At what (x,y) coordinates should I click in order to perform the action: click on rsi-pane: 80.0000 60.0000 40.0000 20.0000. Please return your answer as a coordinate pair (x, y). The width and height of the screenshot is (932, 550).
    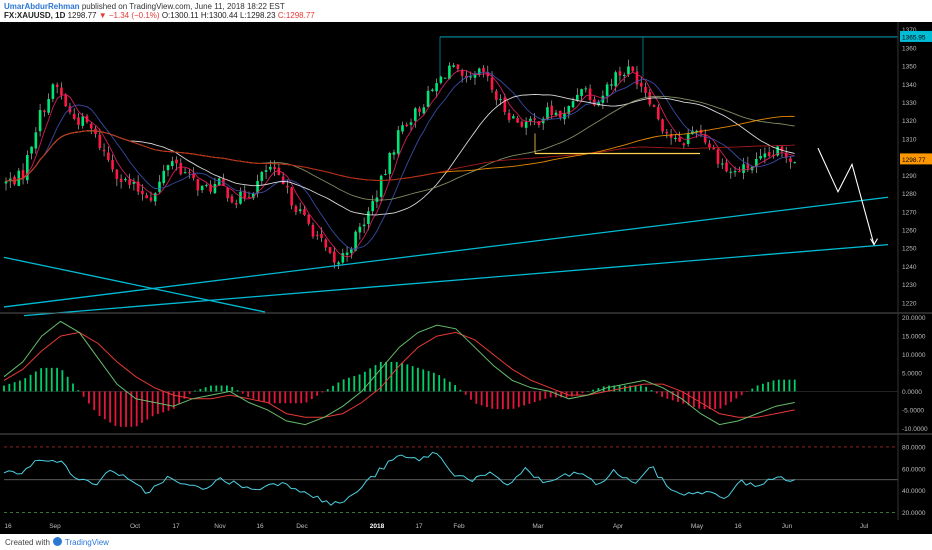
    Looking at the image, I should click on (464, 480).